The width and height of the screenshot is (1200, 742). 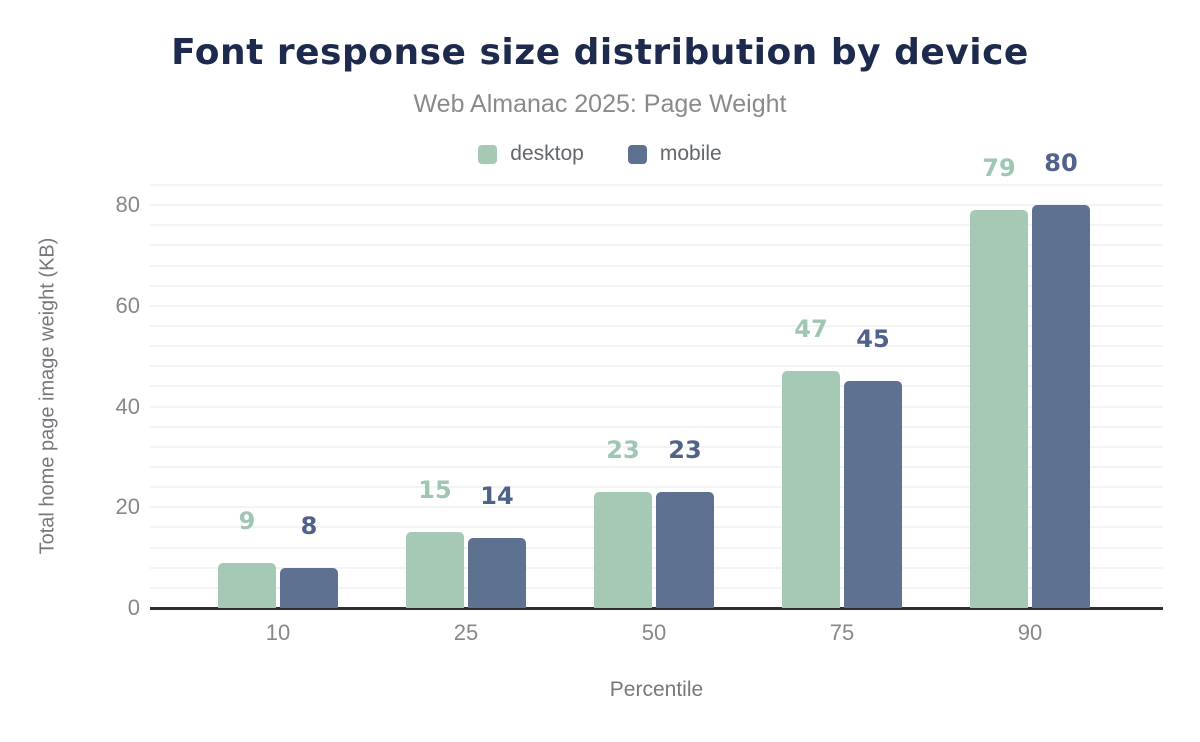 I want to click on bar-label-desktop-p90: 79, so click(x=999, y=168).